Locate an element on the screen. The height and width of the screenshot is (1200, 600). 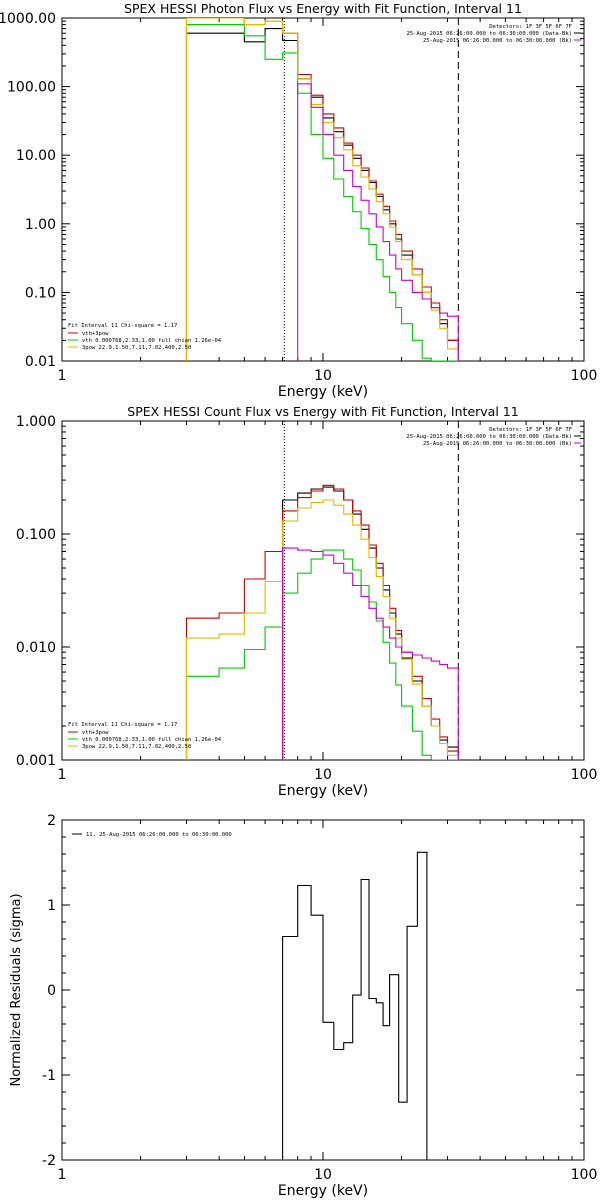
y-tick-label: -1 is located at coordinates (49, 1076).